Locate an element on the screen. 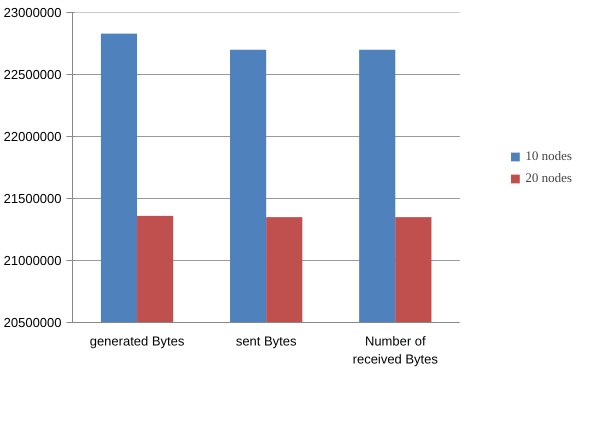 This screenshot has height=421, width=616. x-tick-label: Number of received Bytes is located at coordinates (395, 350).